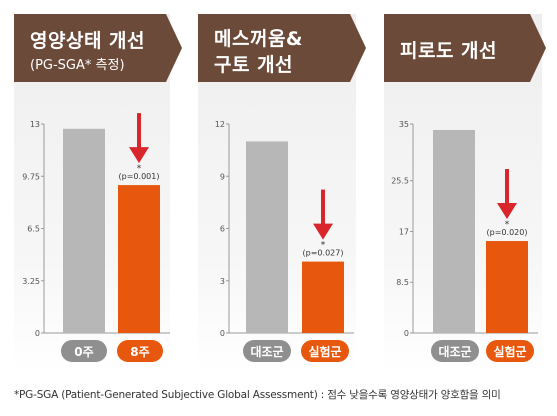  I want to click on y-tick-label: 6.5, so click(33, 229).